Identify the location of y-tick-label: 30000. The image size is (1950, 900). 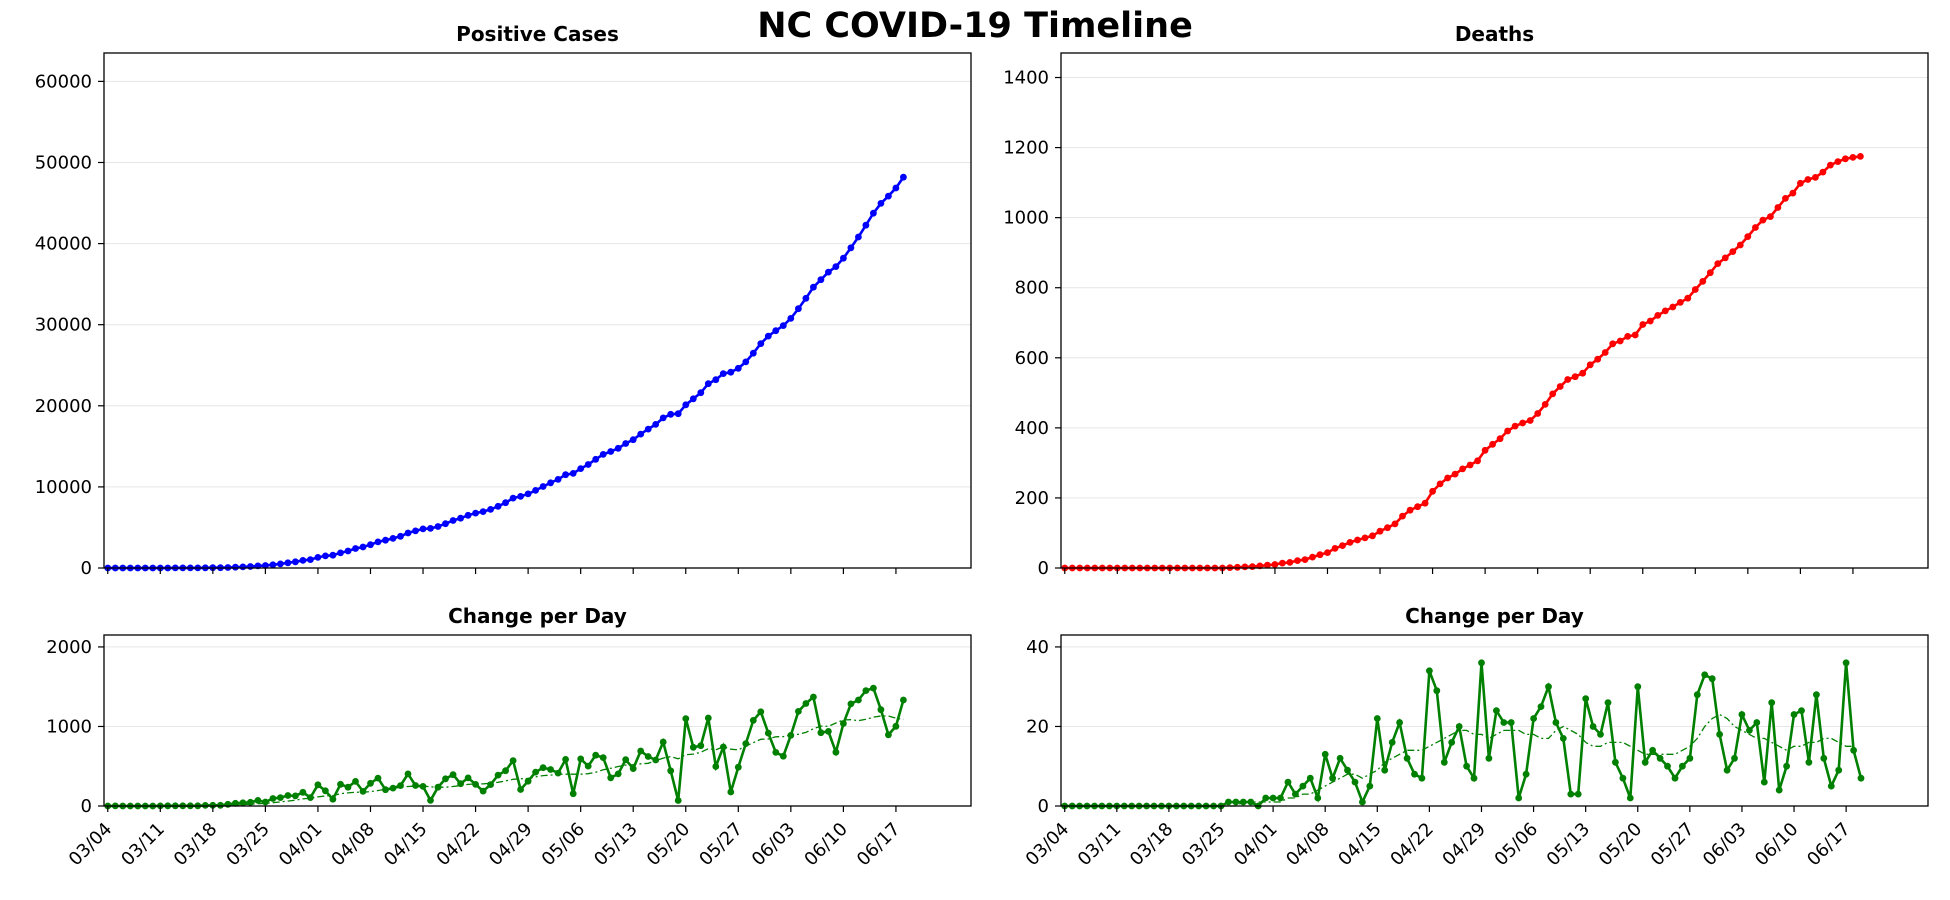
(63, 325).